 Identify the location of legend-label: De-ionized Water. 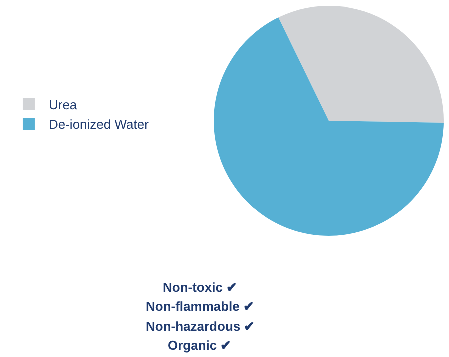
(99, 124).